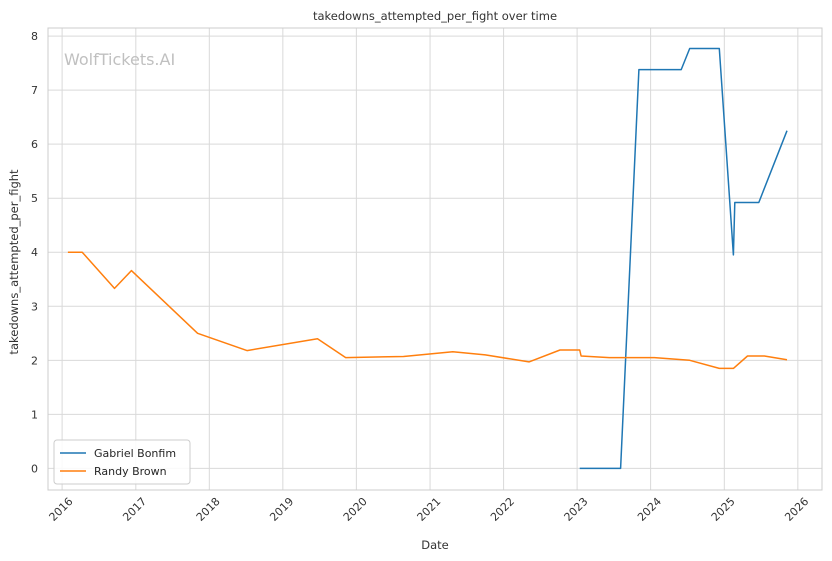  Describe the element at coordinates (435, 16) in the screenshot. I see `chart-title: takedowns_attempted_per_fight over time` at that location.